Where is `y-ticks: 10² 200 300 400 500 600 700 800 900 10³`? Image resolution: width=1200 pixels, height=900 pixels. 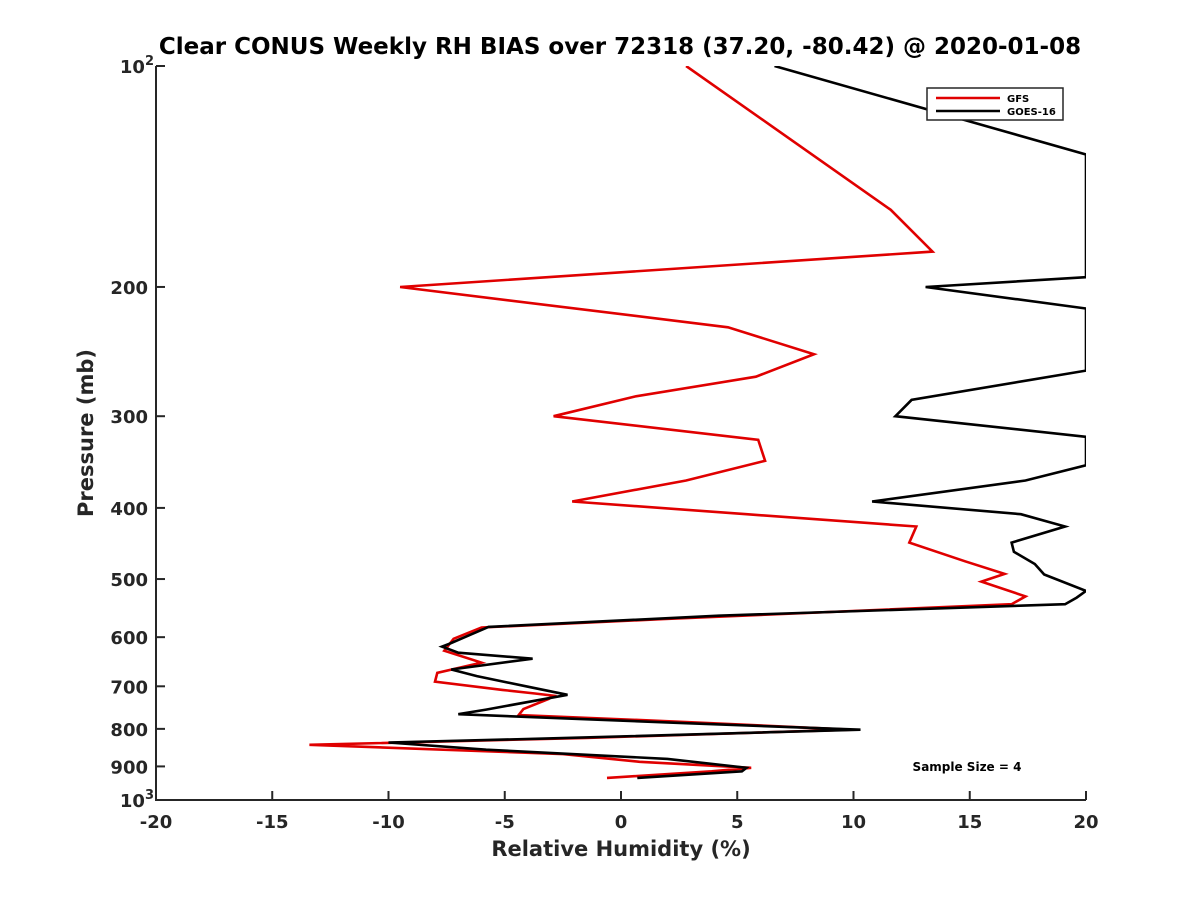
y-ticks: 10² 200 300 400 500 600 700 800 900 10³ is located at coordinates (137, 433).